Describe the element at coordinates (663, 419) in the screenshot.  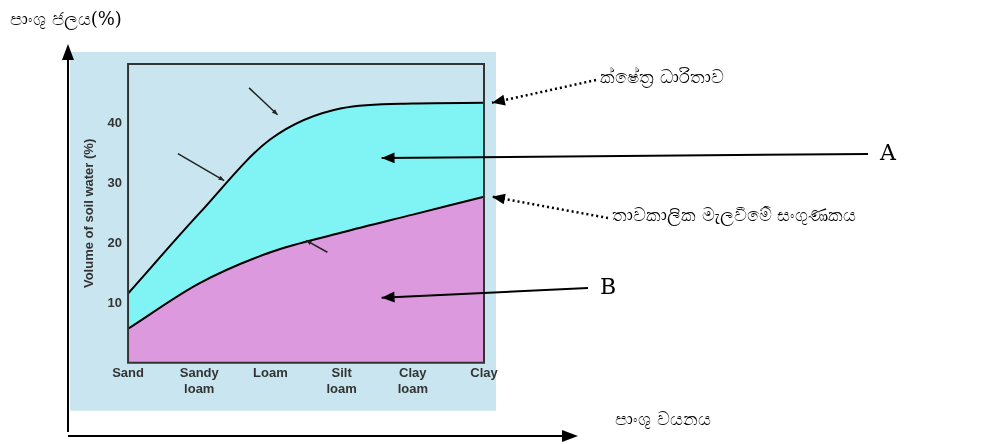
I see `text: පාංශු වයනය` at that location.